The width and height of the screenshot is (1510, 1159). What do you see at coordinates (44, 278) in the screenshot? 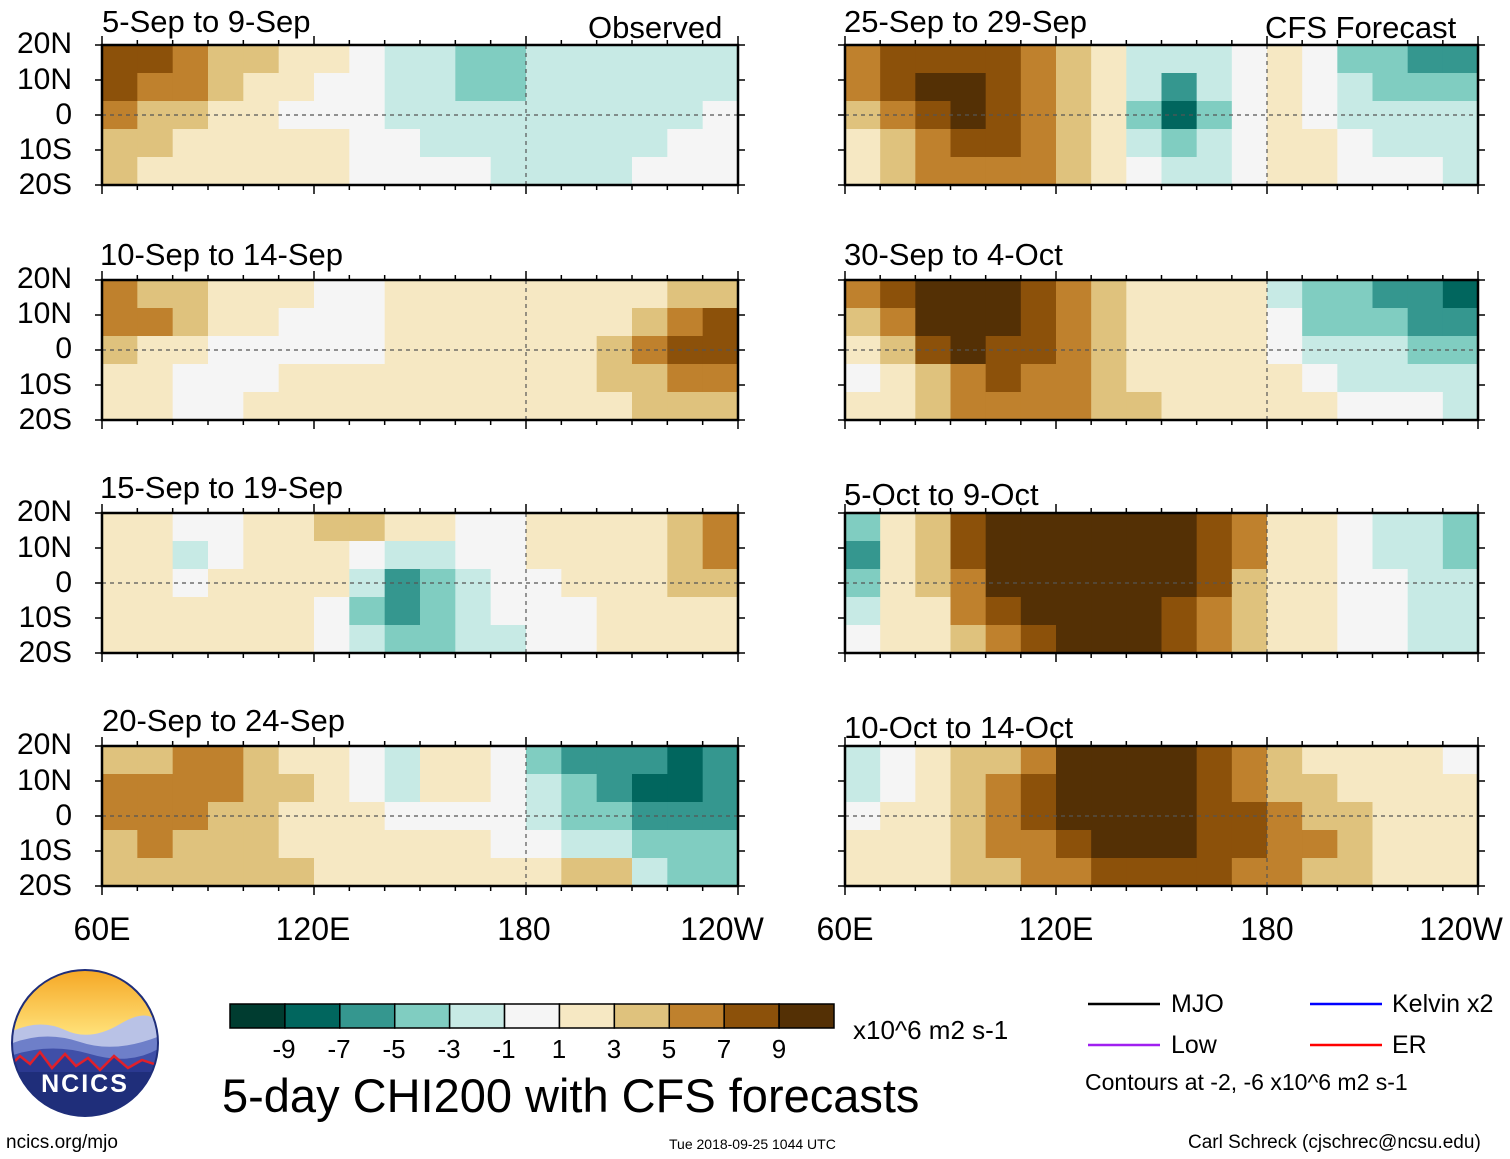
I see `y-tick-label: 20N` at bounding box center [44, 278].